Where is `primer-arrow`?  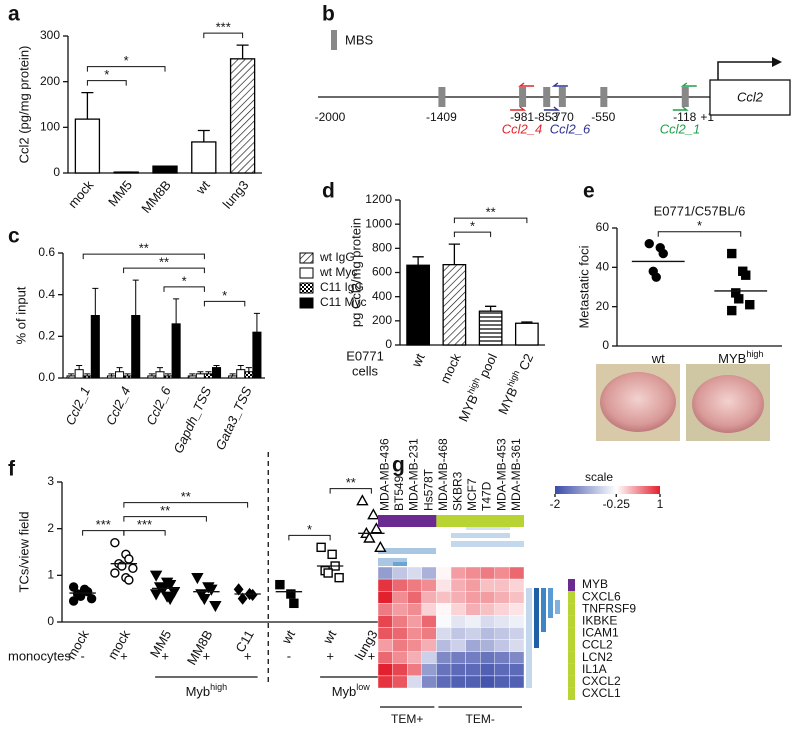 primer-arrow is located at coordinates (555, 96).